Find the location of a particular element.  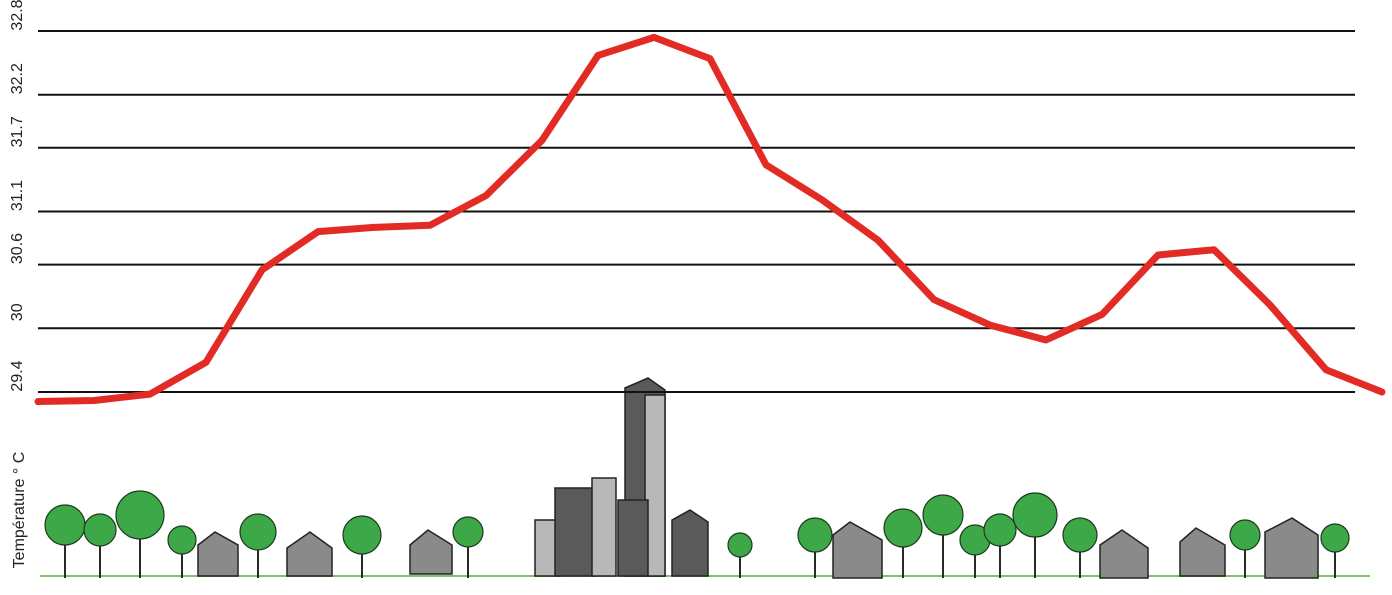

trees is located at coordinates (697, 534).